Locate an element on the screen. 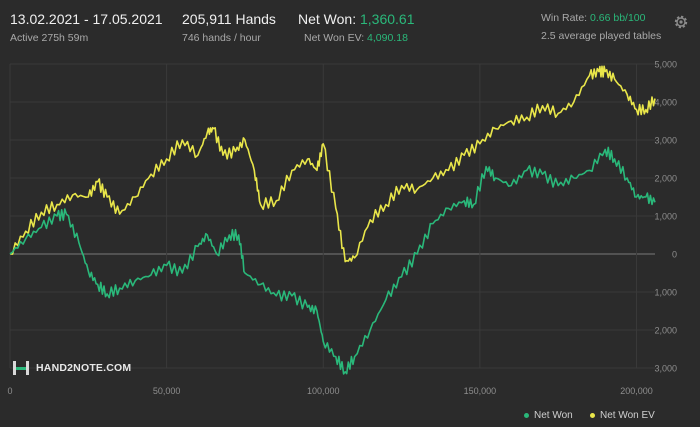 The width and height of the screenshot is (700, 427). avg-tables: 2.5 average played tables is located at coordinates (601, 36).